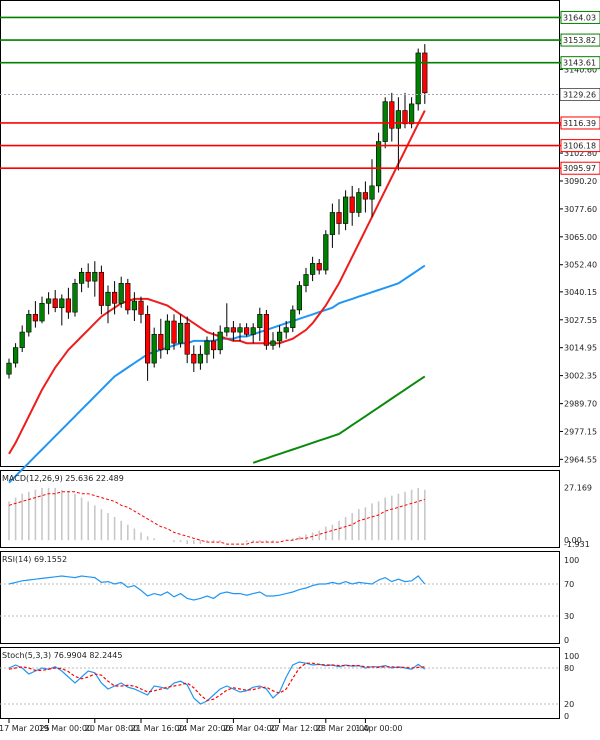  What do you see at coordinates (157, 728) in the screenshot?
I see `x-tick-label: 21 Mar 16:00` at bounding box center [157, 728].